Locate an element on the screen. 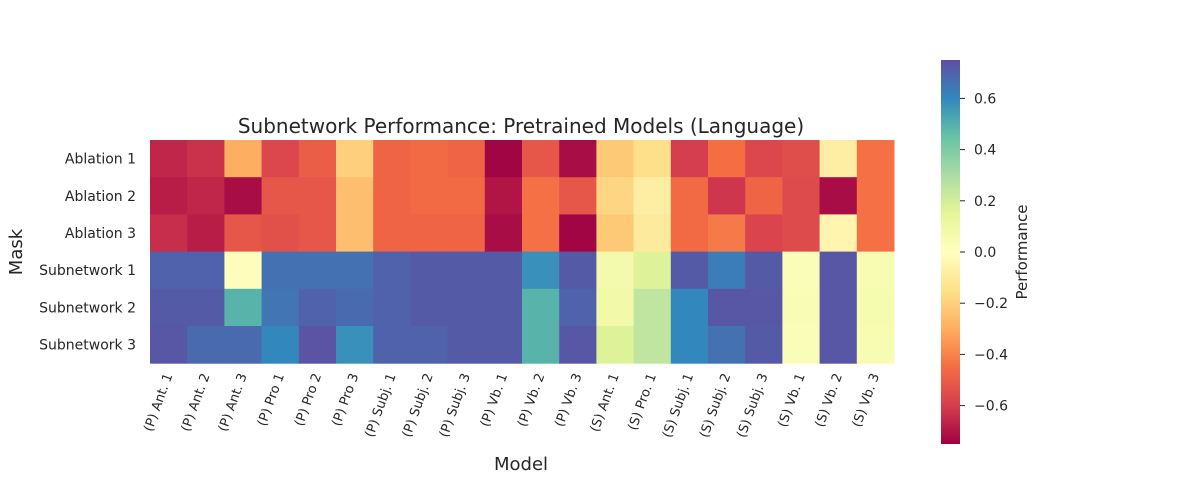 The width and height of the screenshot is (1200, 500). row-label: Ablation 1 is located at coordinates (100, 160).